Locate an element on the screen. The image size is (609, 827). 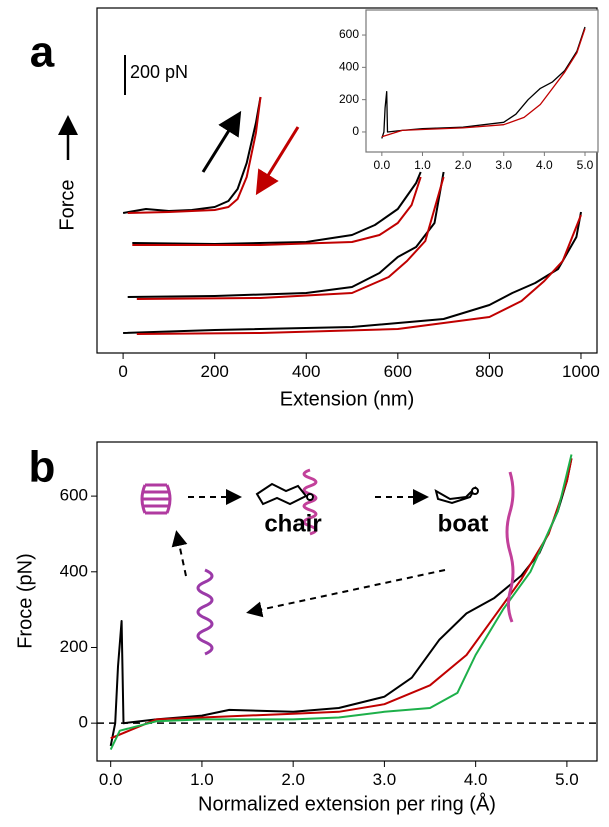
panel-label: a is located at coordinates (42, 52).